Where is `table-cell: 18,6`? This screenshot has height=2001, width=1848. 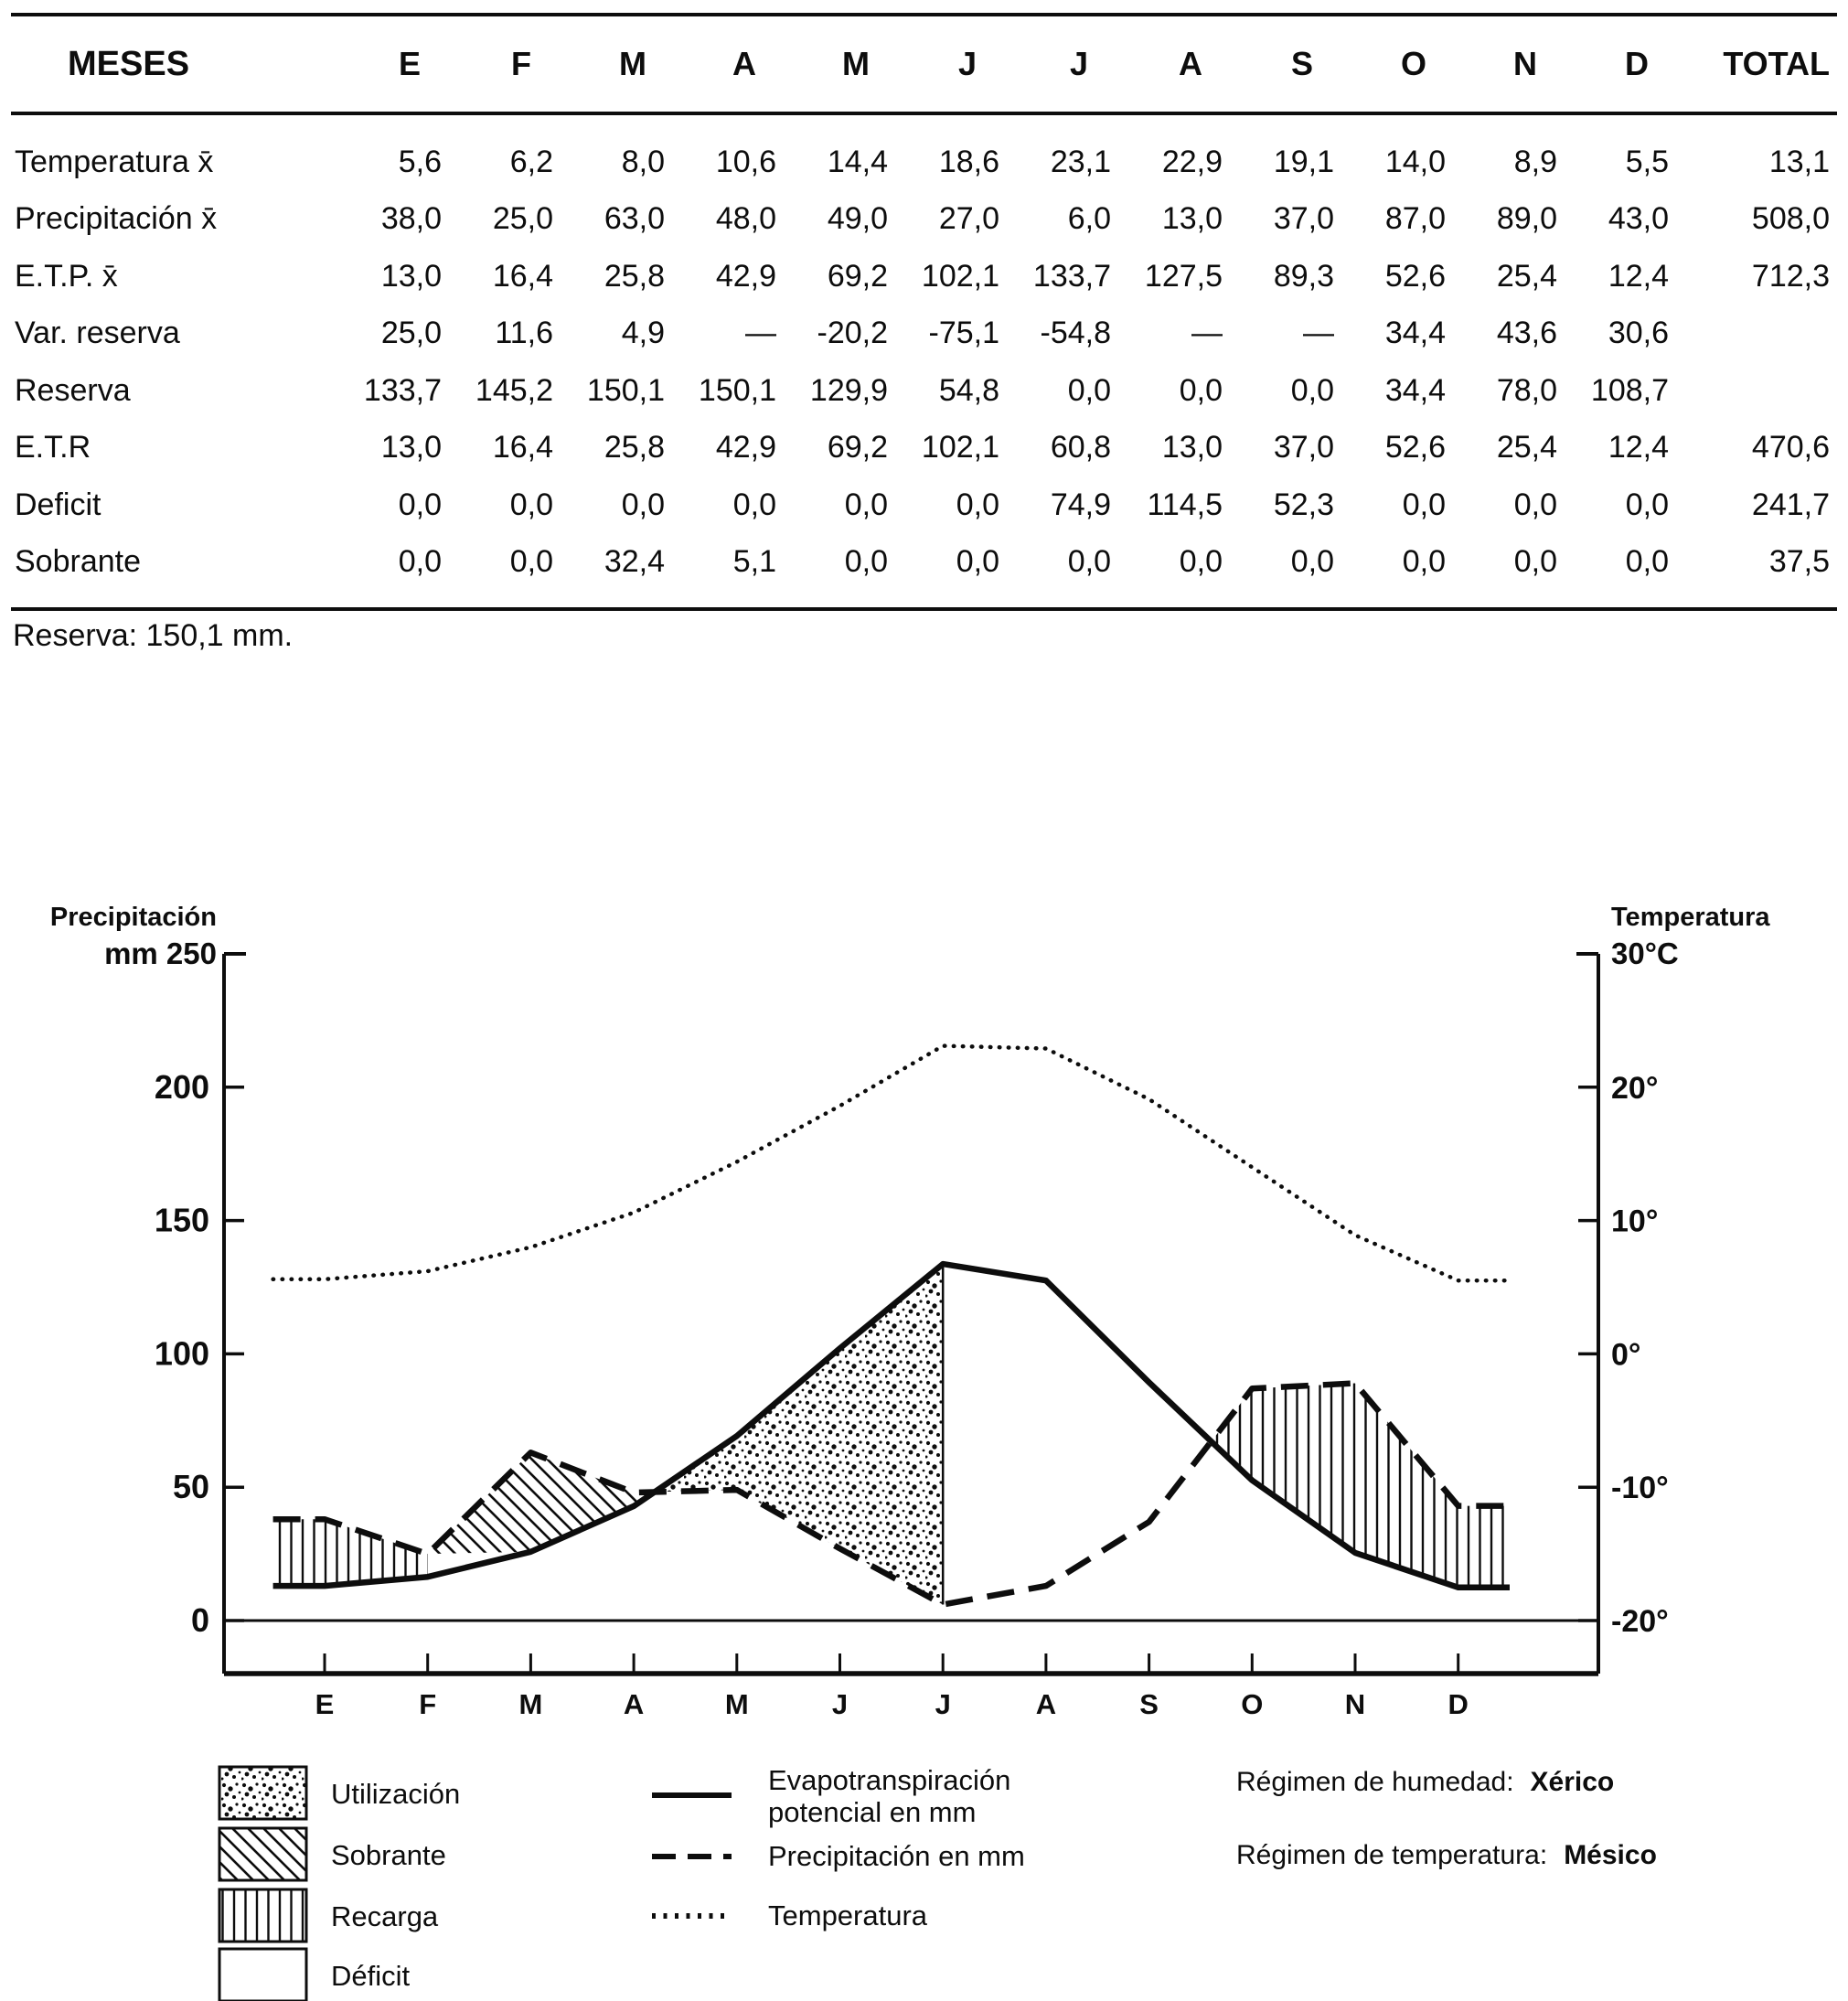 table-cell: 18,6 is located at coordinates (969, 162).